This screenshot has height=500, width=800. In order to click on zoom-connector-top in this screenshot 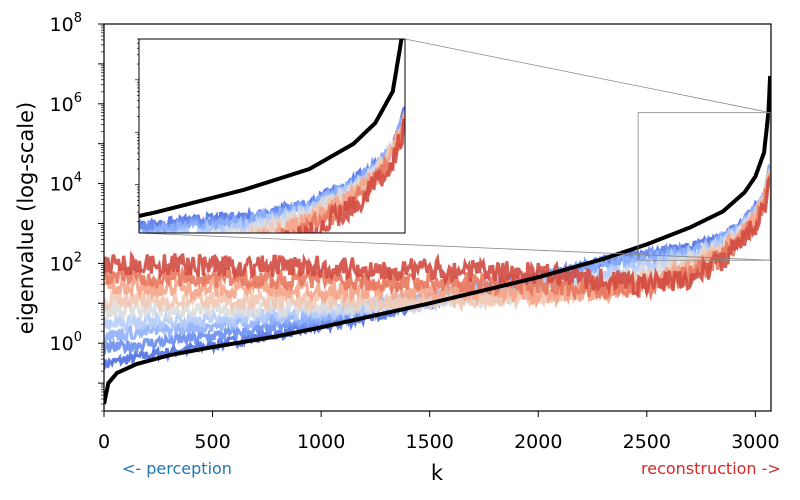, I will do `click(587, 76)`.